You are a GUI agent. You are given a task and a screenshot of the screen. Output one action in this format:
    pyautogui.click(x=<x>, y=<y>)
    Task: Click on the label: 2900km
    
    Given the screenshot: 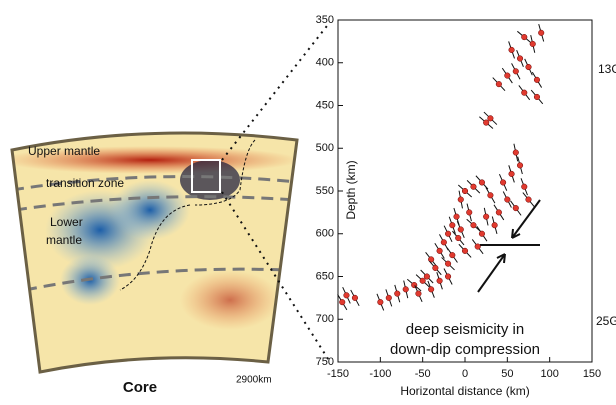 What is the action you would take?
    pyautogui.click(x=254, y=380)
    